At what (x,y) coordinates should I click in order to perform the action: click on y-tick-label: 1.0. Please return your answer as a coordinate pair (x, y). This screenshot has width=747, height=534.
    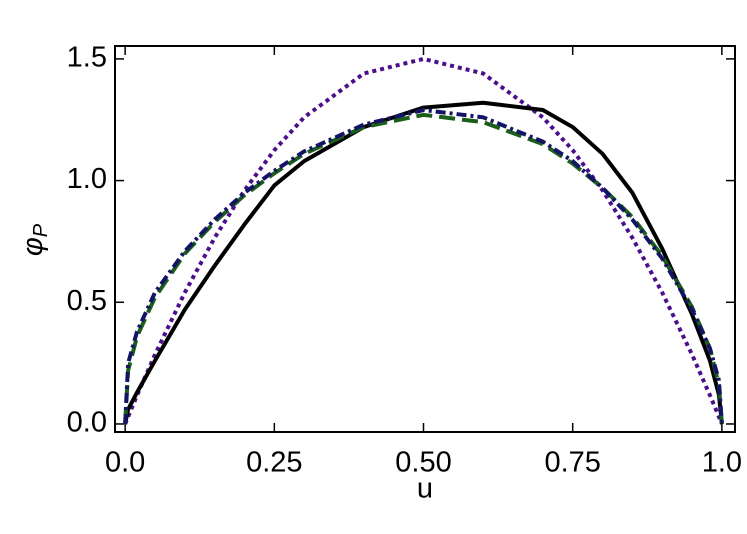
    Looking at the image, I should click on (87, 179).